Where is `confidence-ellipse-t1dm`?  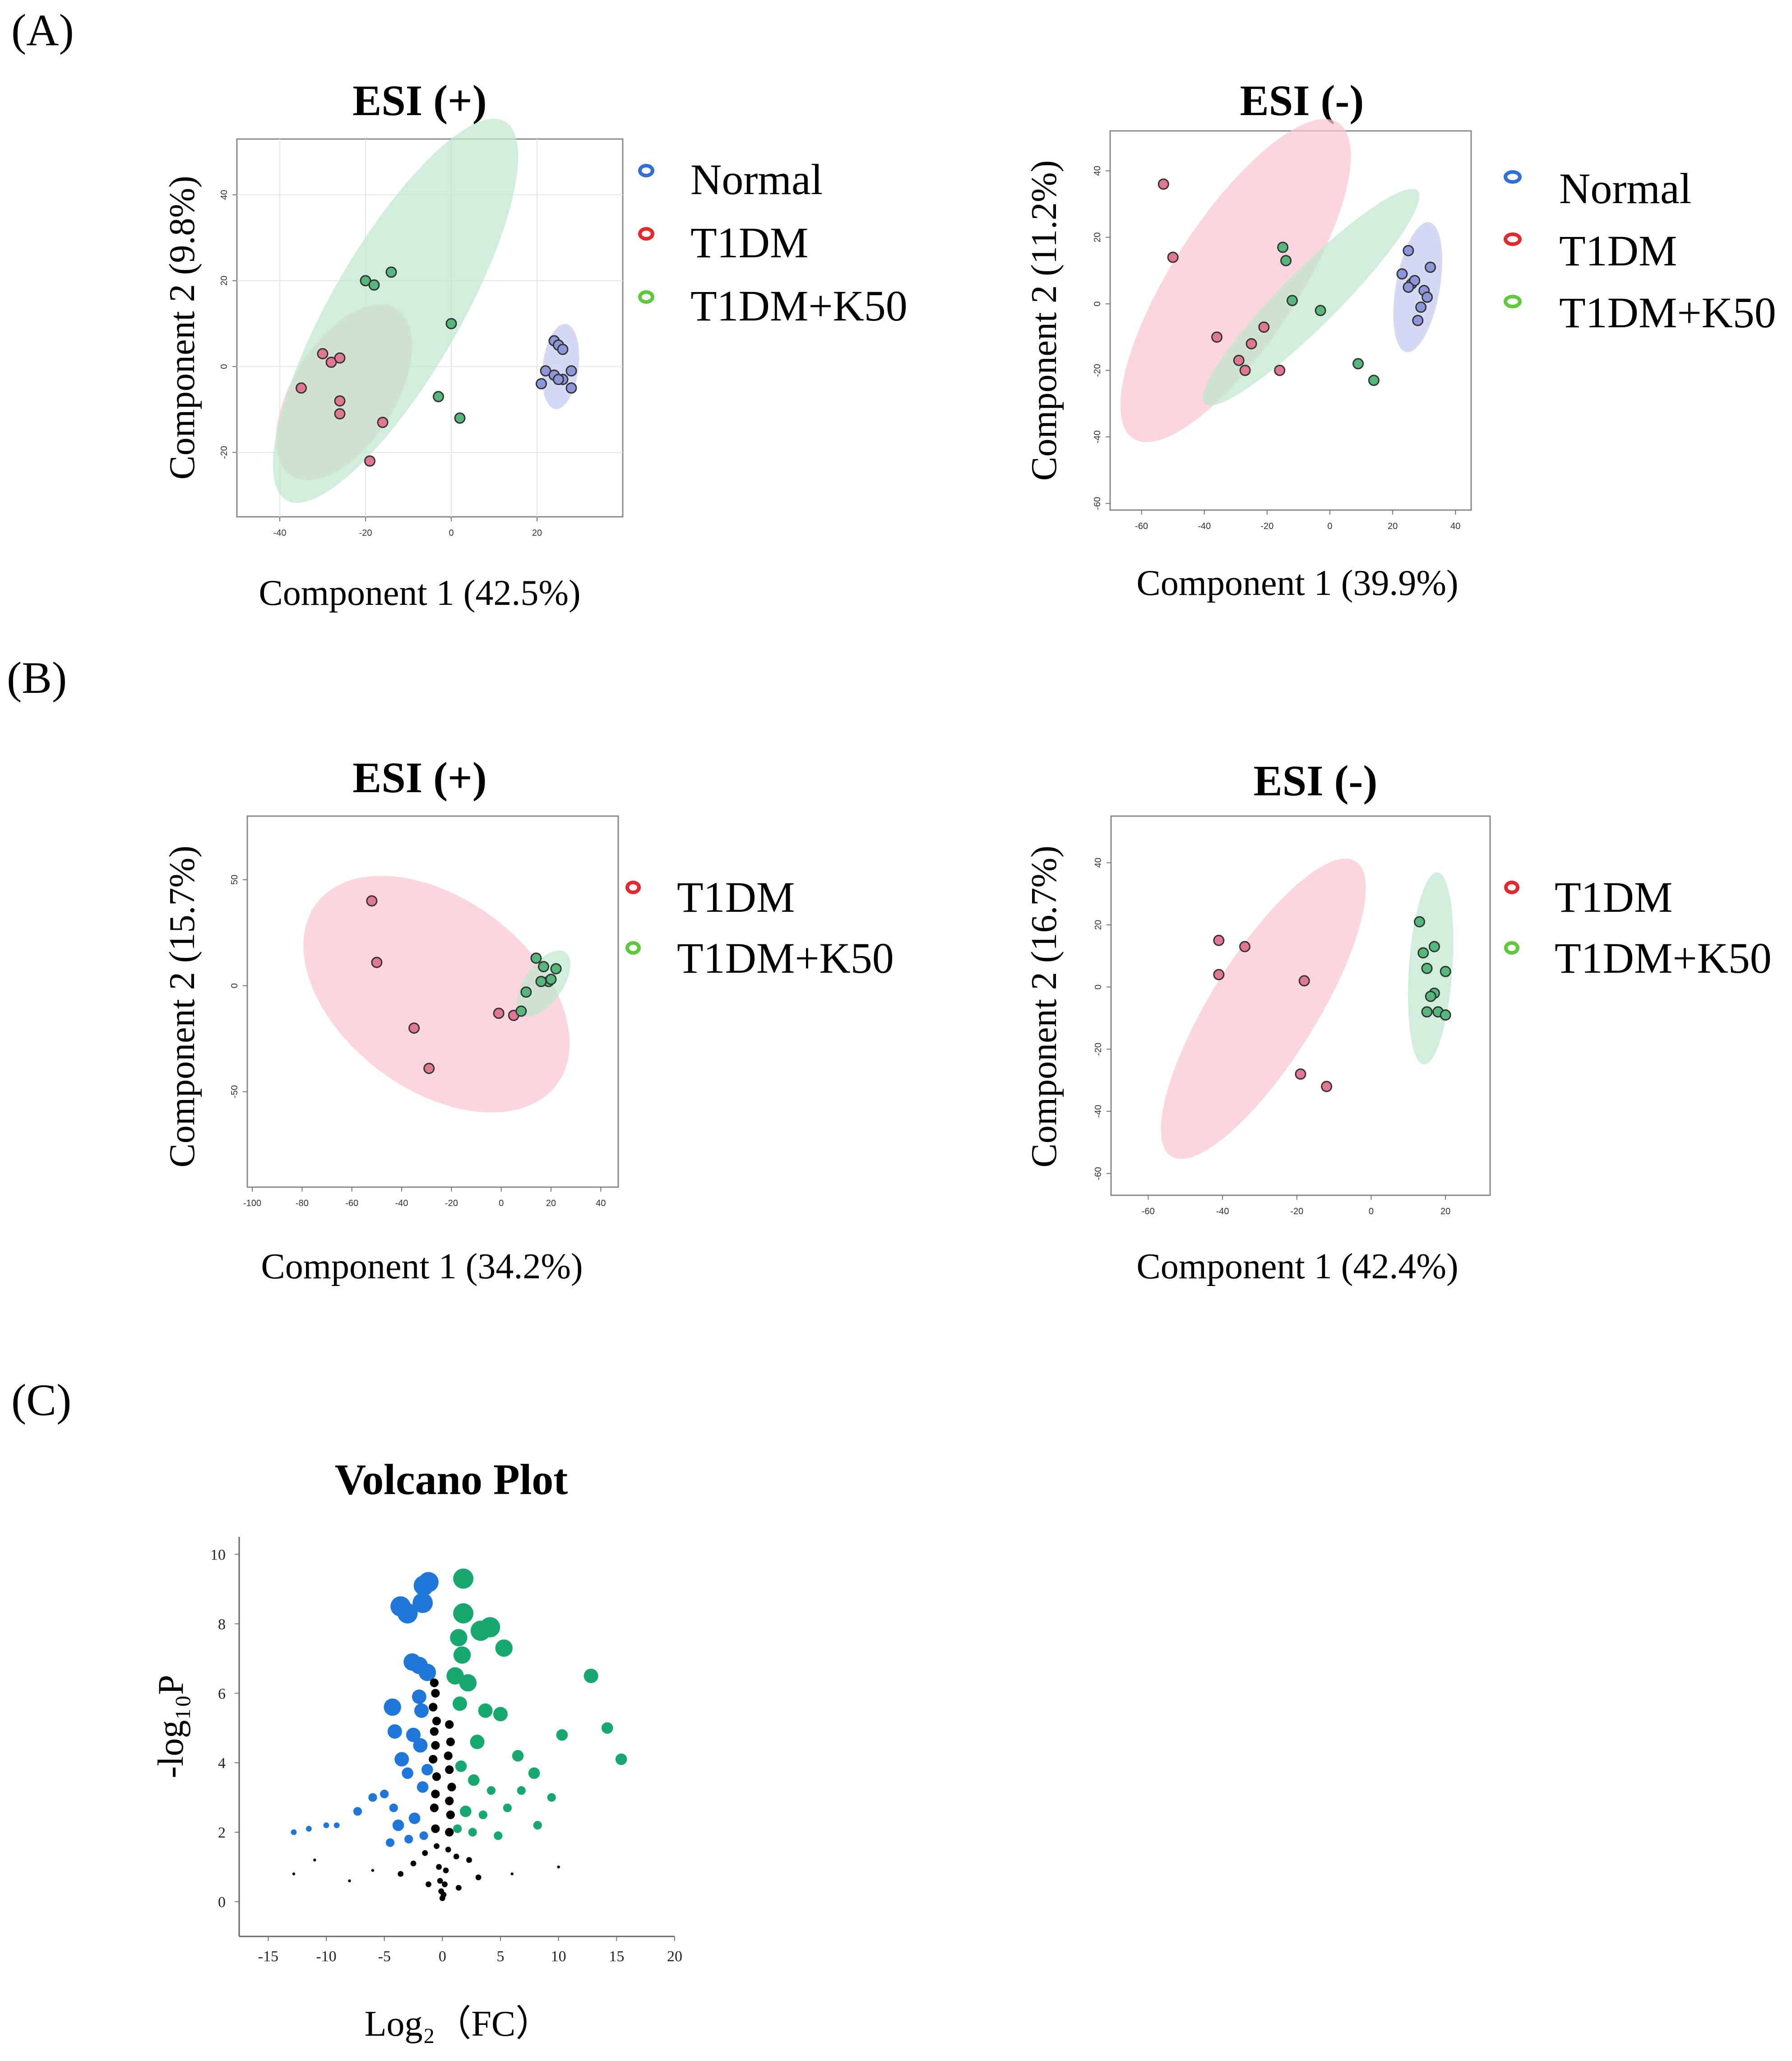 confidence-ellipse-t1dm is located at coordinates (437, 994).